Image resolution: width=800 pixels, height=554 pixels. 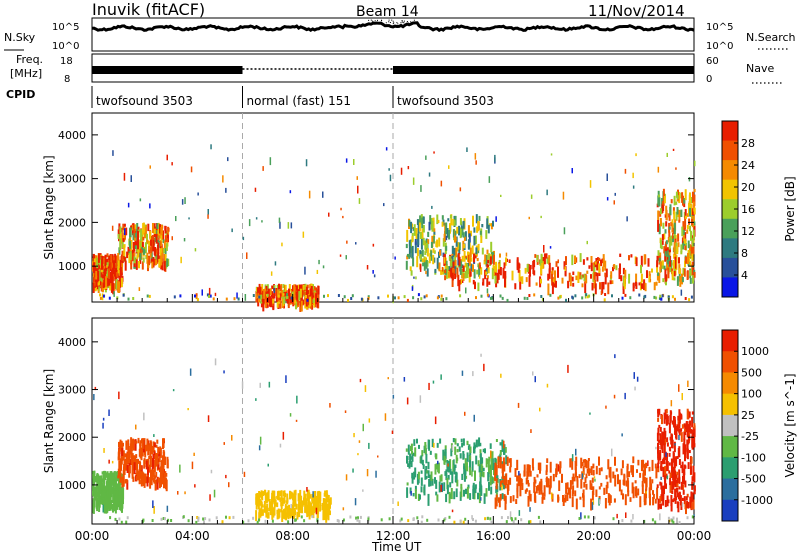 I want to click on x-axis-label: Time UT, so click(x=396, y=547).